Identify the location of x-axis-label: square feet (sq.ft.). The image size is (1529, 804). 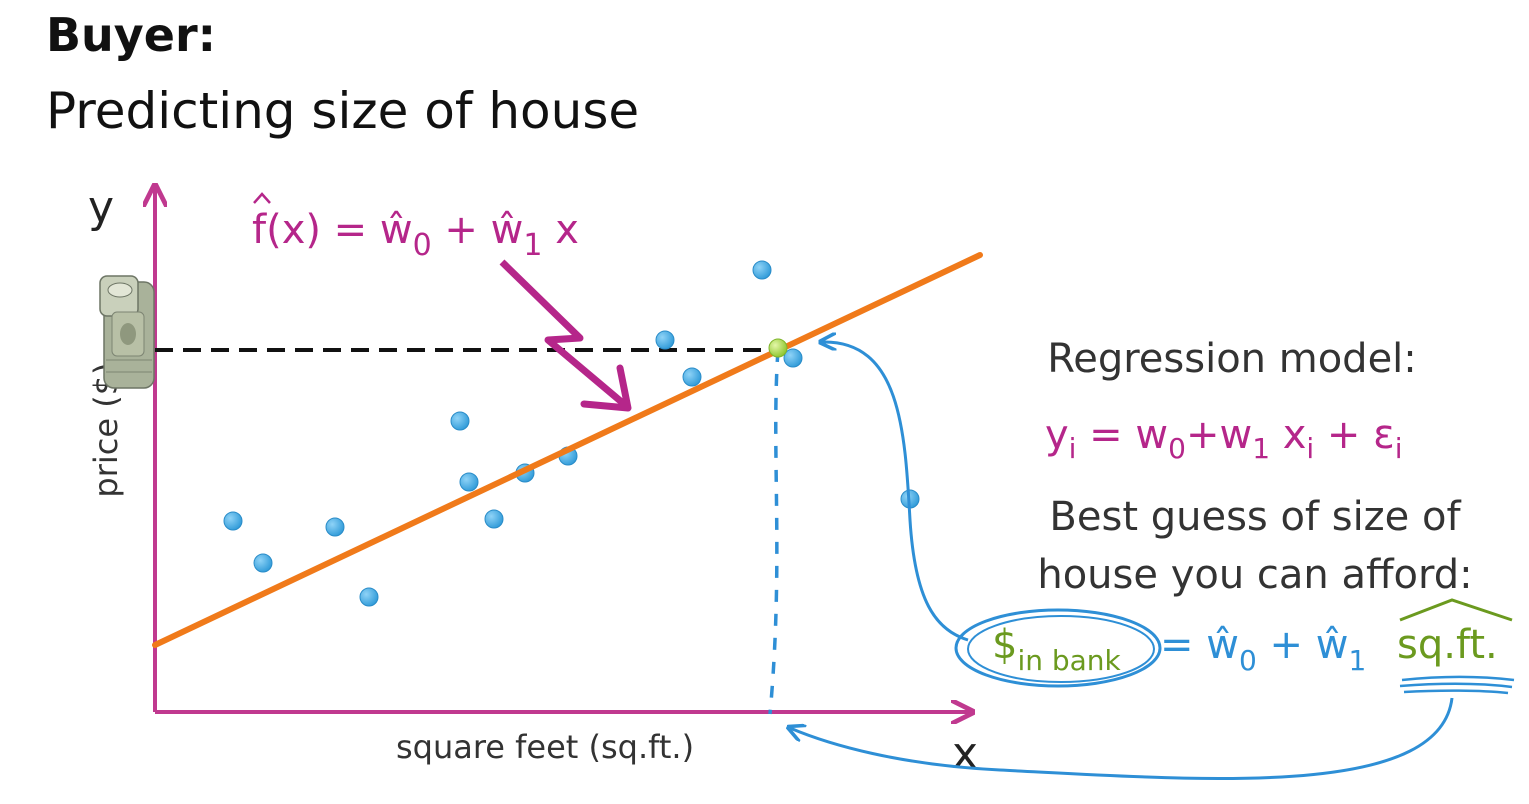
(545, 747).